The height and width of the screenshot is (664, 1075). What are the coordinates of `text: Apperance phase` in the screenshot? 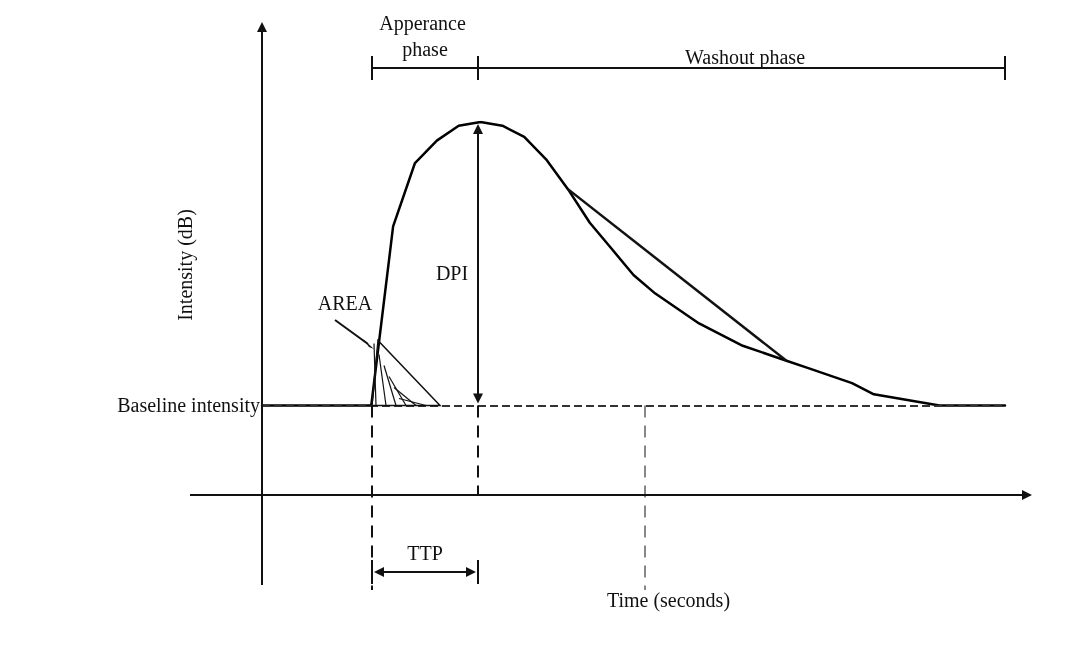 It's located at (425, 36).